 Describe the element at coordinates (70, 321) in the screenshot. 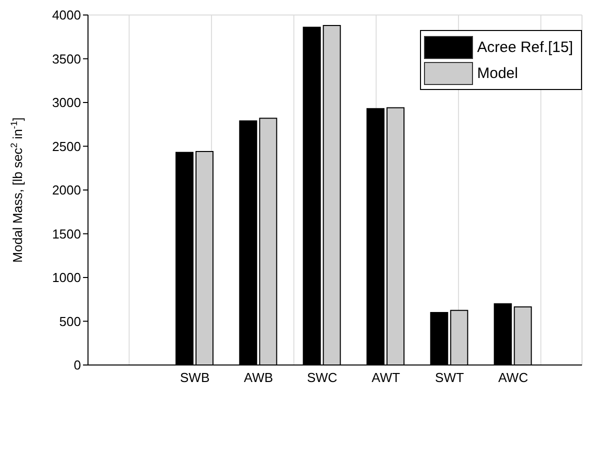

I see `y-tick-label: 500` at that location.